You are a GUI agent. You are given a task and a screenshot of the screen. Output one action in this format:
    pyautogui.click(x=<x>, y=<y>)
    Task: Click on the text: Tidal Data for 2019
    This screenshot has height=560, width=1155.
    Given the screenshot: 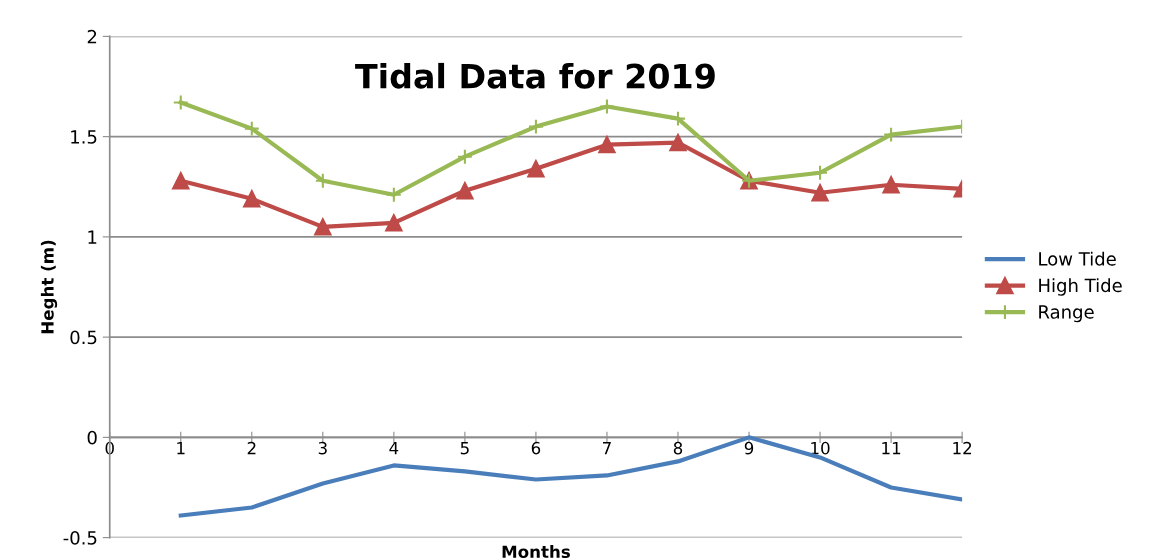 What is the action you would take?
    pyautogui.click(x=535, y=75)
    